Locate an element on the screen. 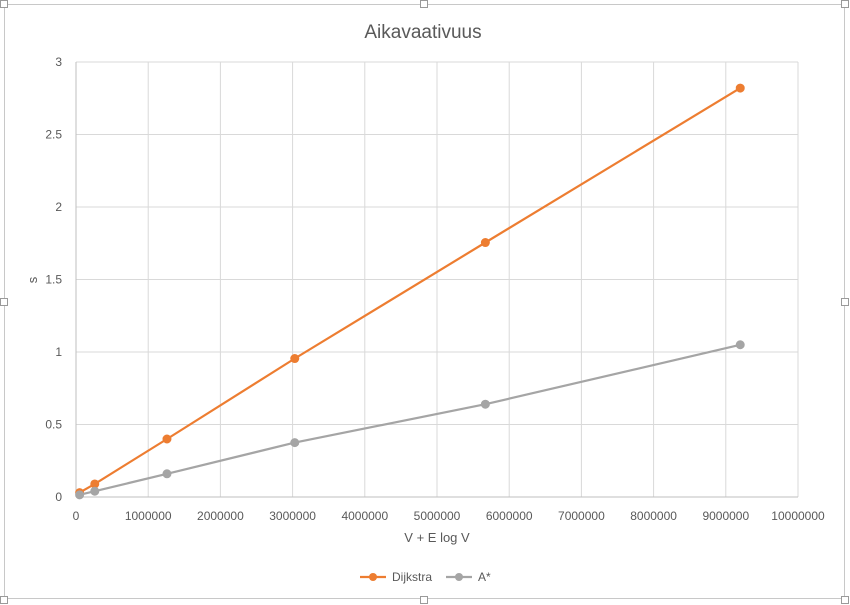 This screenshot has width=850, height=605. x-axis-title: V + E log V is located at coordinates (437, 537).